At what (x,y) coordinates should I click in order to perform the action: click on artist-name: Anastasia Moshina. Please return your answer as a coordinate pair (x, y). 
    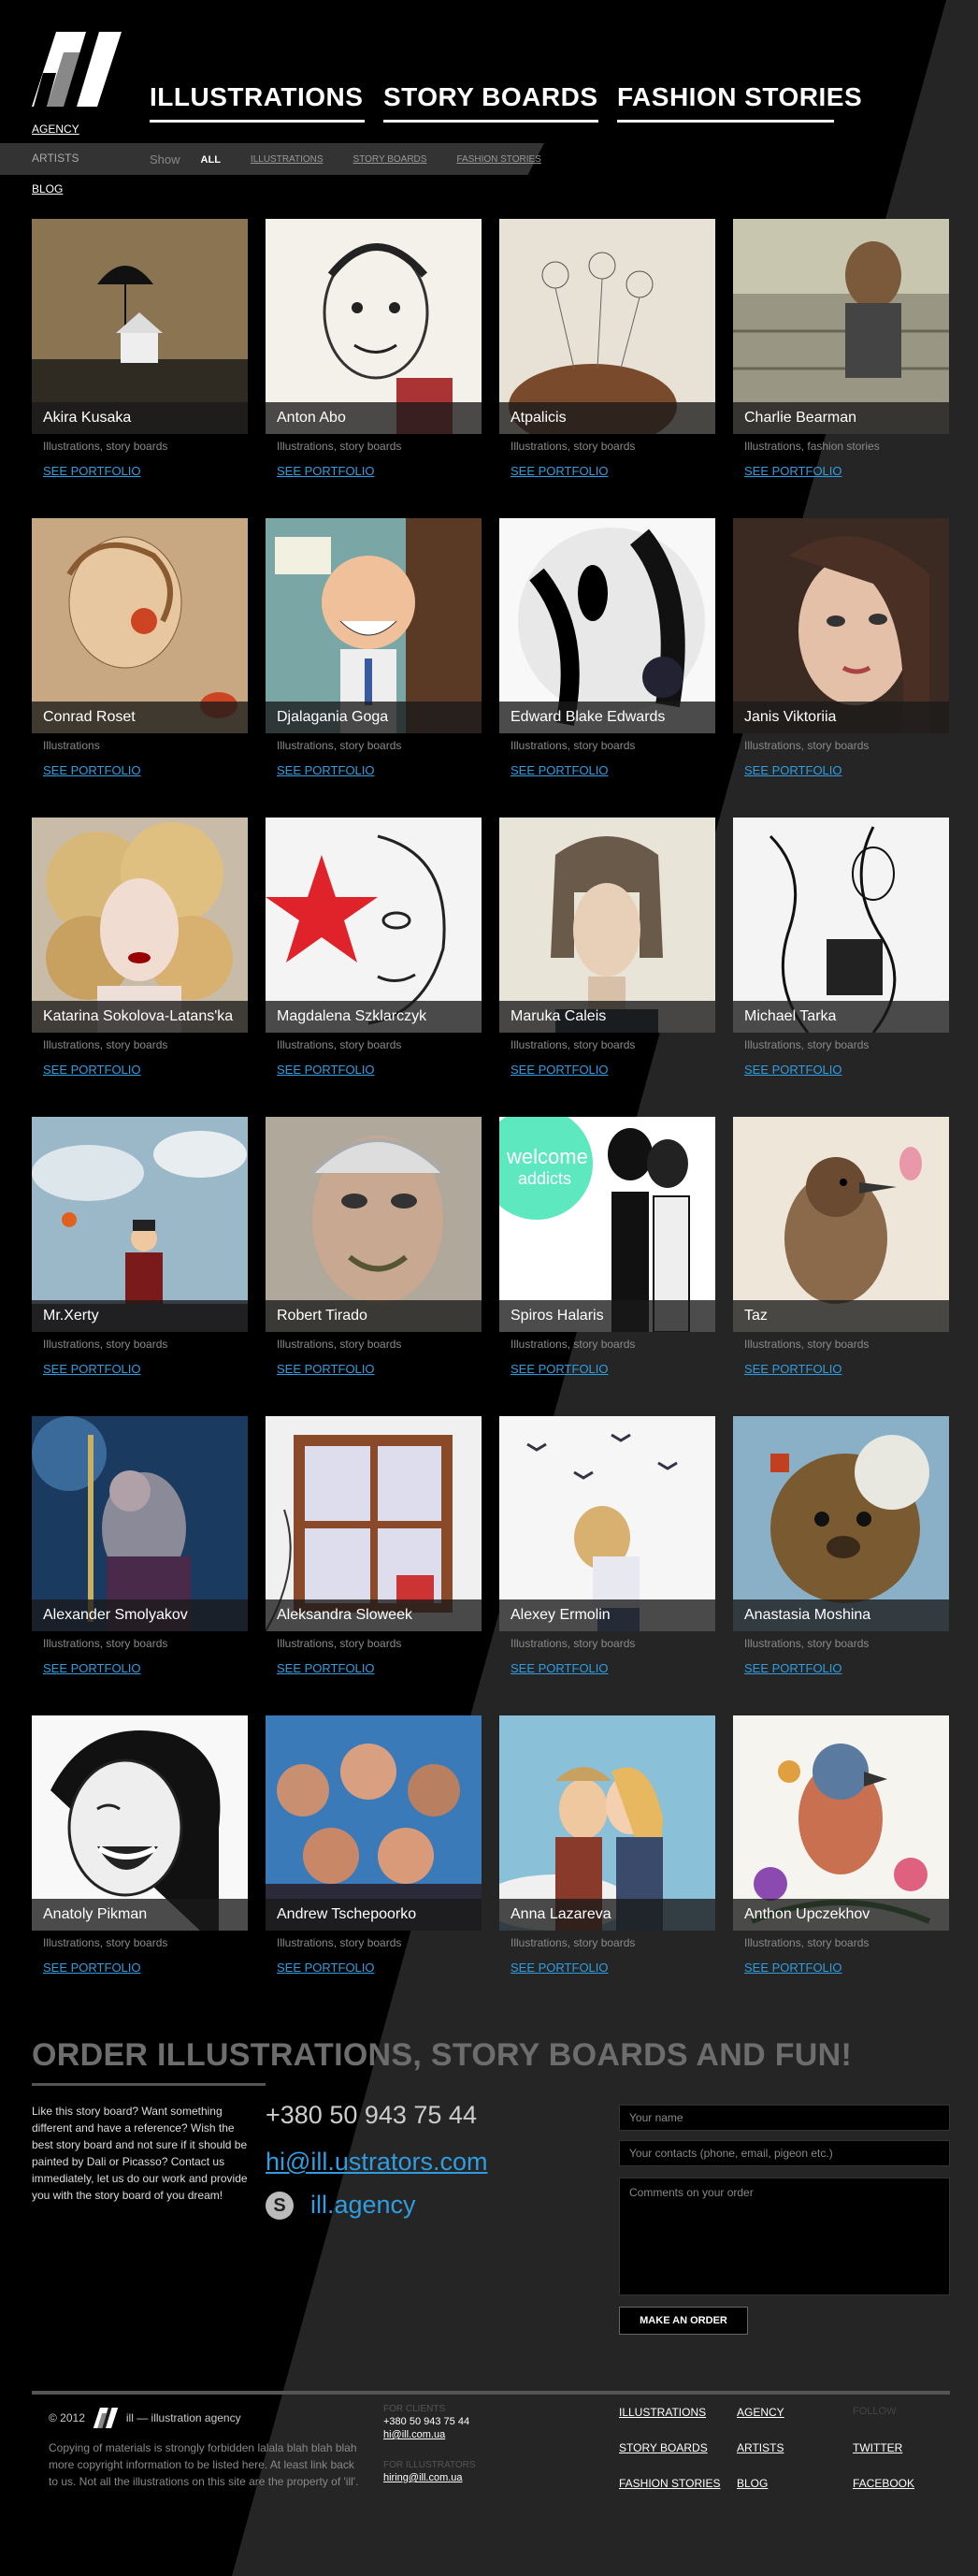
    Looking at the image, I should click on (841, 1615).